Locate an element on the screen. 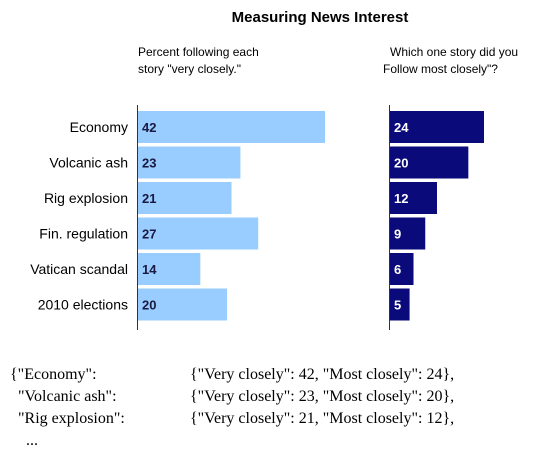  very-closely-value-2010-elections: 20 is located at coordinates (149, 305).